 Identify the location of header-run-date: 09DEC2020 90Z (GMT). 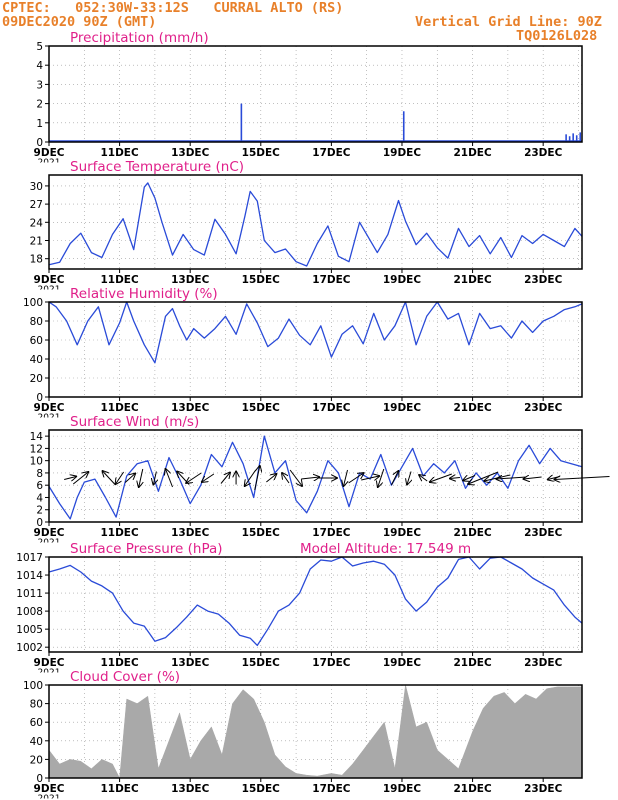
(79, 22).